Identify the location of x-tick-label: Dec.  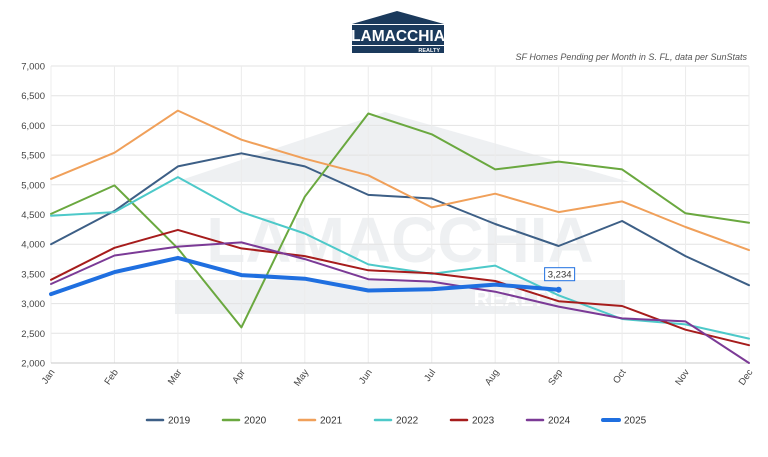
(746, 377).